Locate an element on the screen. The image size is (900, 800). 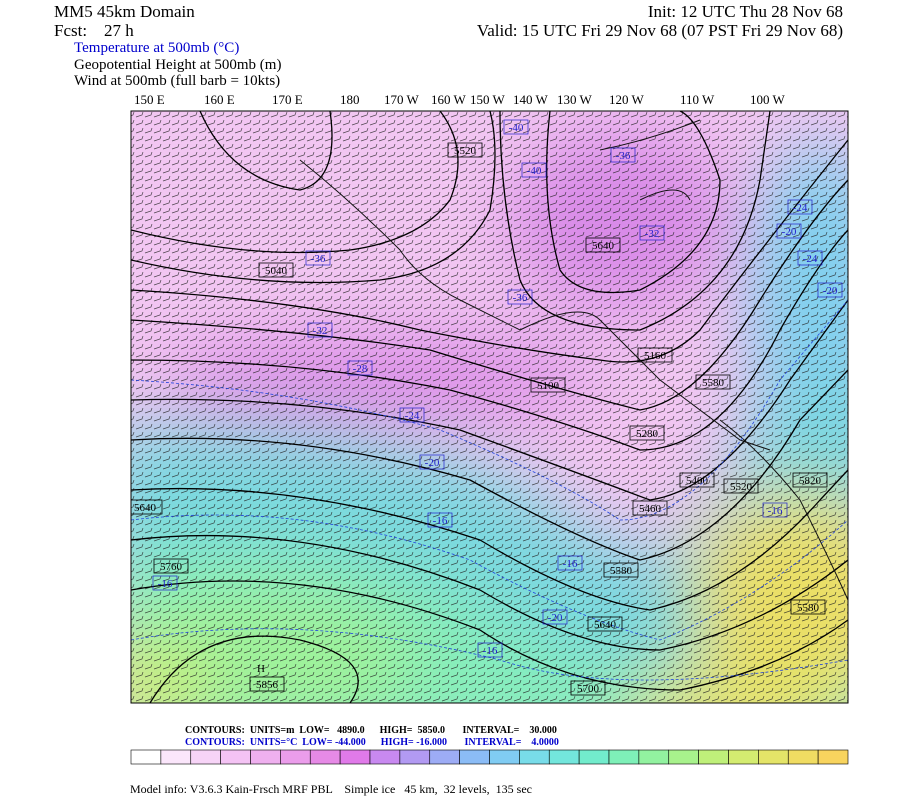
temp-label: -24 is located at coordinates (412, 416).